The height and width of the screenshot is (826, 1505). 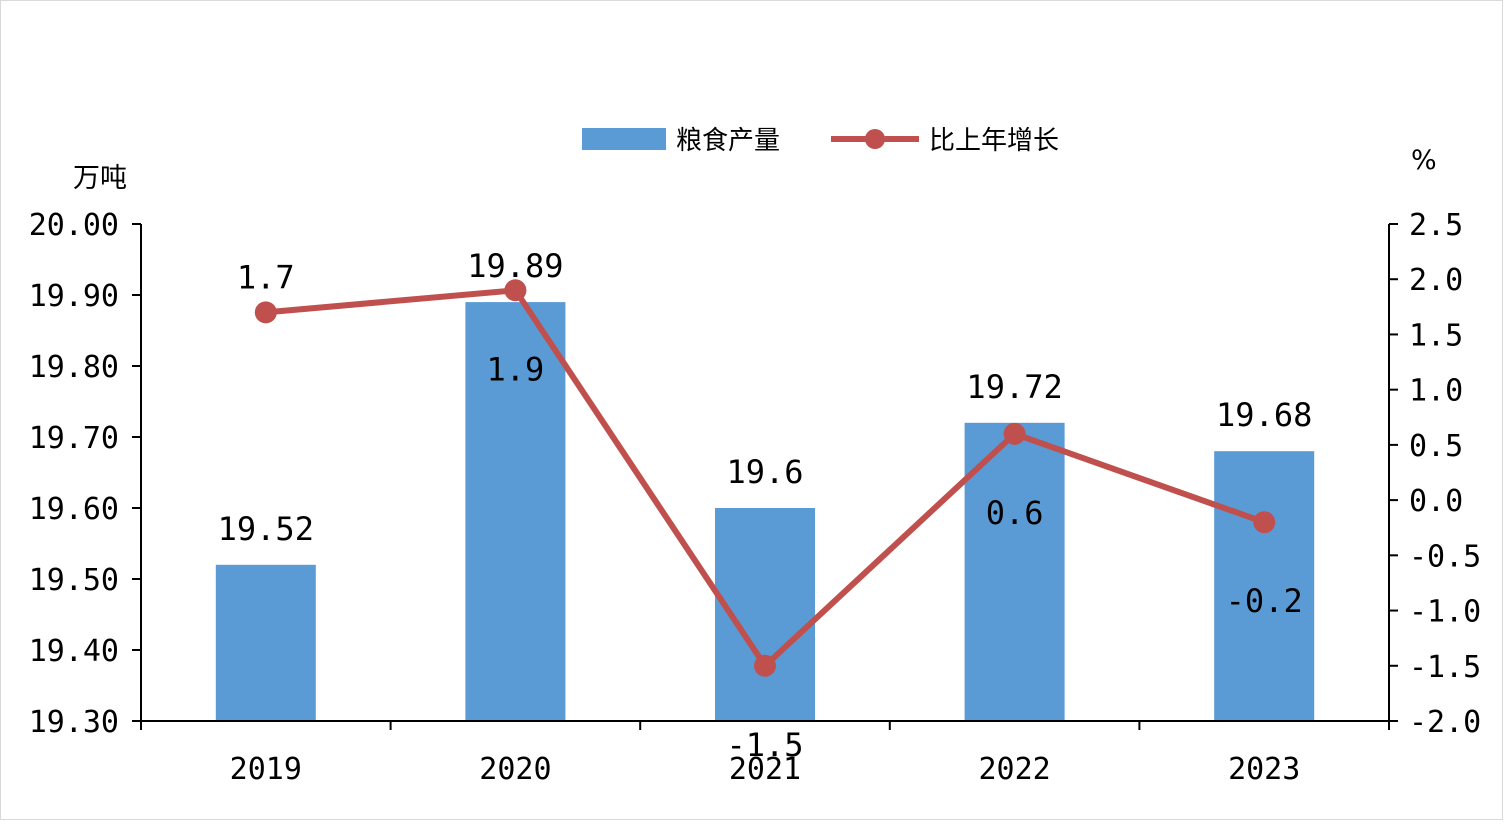 What do you see at coordinates (515, 266) in the screenshot?
I see `bar-value-label: 19.89` at bounding box center [515, 266].